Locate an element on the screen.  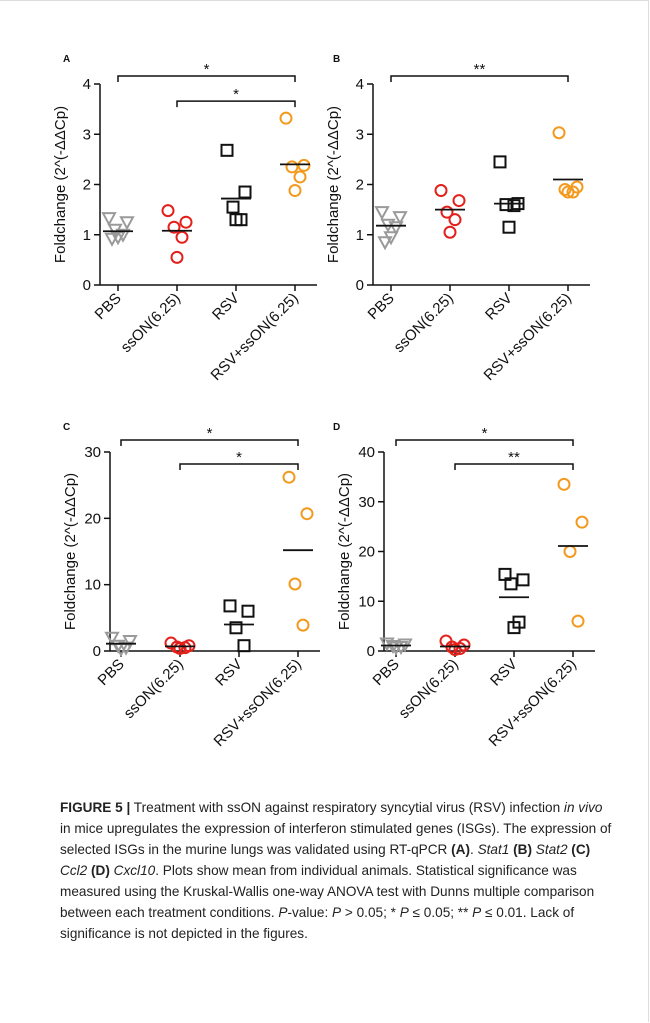
y-tick-label: 4 is located at coordinates (87, 84).